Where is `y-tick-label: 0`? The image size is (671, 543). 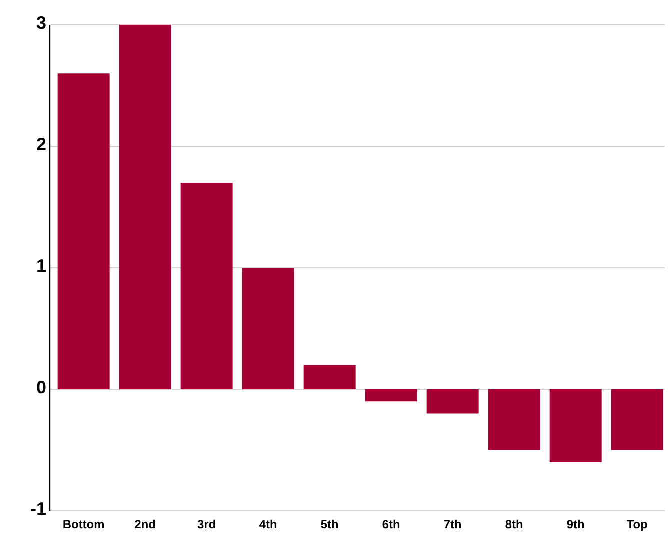 y-tick-label: 0 is located at coordinates (41, 387).